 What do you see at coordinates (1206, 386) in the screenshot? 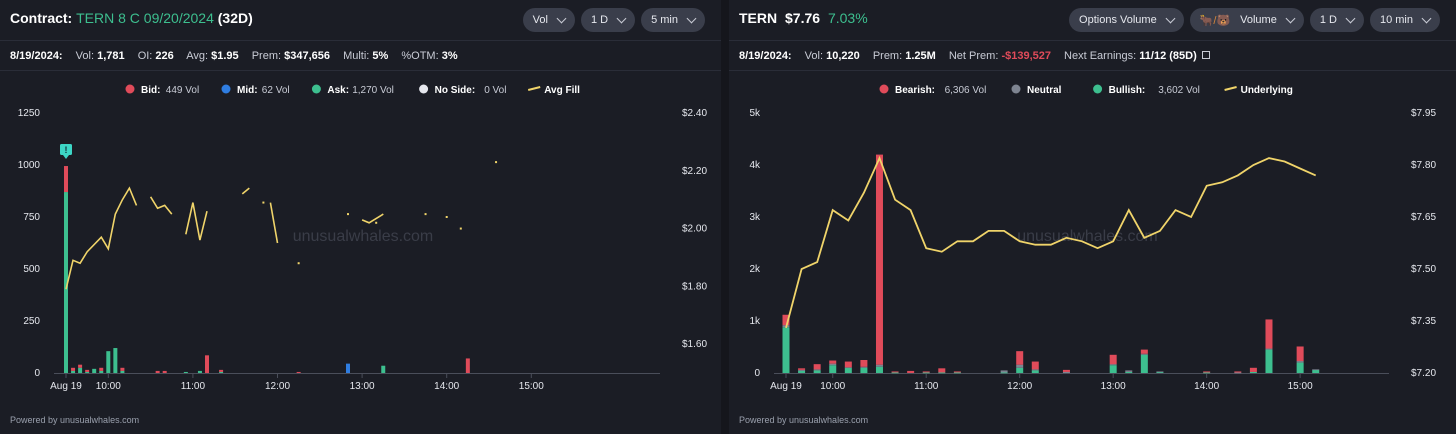
I see `x-tick-label: 14:00` at bounding box center [1206, 386].